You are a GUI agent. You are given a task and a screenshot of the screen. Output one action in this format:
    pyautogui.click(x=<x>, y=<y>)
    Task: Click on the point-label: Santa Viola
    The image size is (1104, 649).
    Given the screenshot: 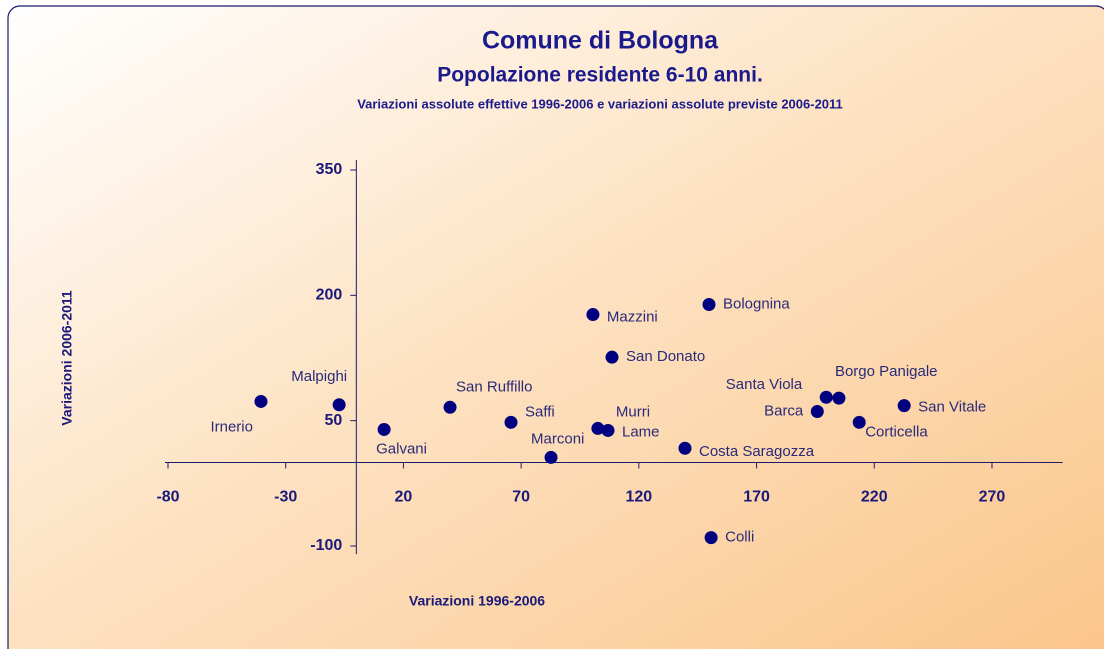 What is the action you would take?
    pyautogui.click(x=764, y=384)
    